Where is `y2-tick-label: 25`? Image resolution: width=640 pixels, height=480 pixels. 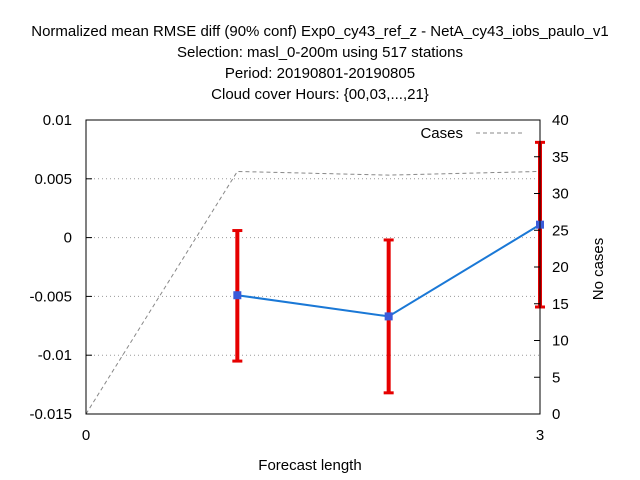
y2-tick-label: 25 is located at coordinates (560, 230).